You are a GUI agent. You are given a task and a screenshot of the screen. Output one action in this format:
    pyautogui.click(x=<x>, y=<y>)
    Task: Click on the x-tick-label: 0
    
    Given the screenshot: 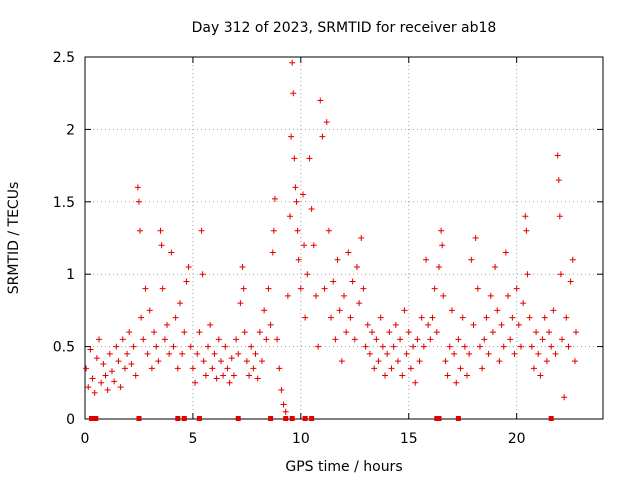 What is the action you would take?
    pyautogui.click(x=85, y=439)
    